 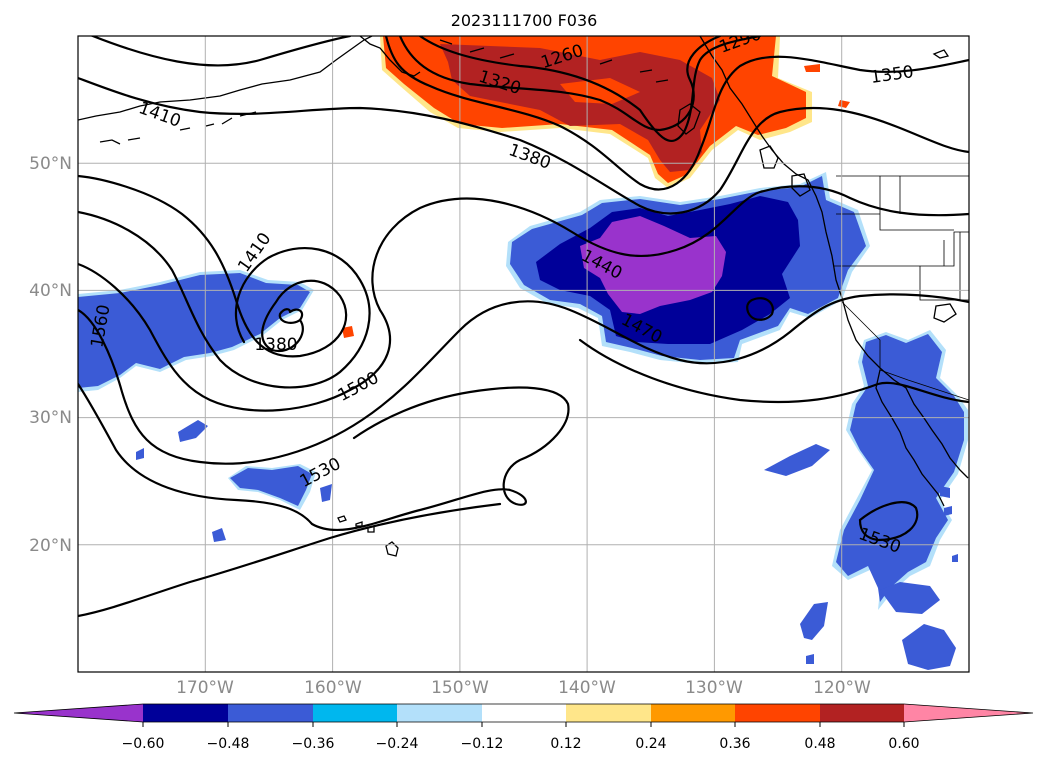 What do you see at coordinates (50, 418) in the screenshot?
I see `lat-label-30n: 30°N` at bounding box center [50, 418].